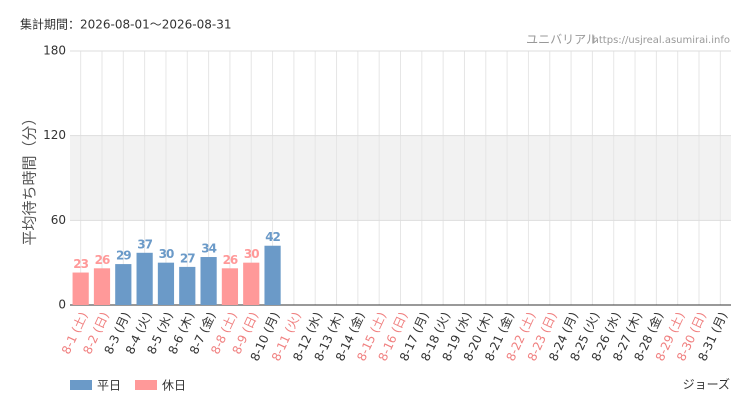 This screenshot has height=410, width=750. Describe the element at coordinates (706, 384) in the screenshot. I see `attraction: ジョーズ` at that location.